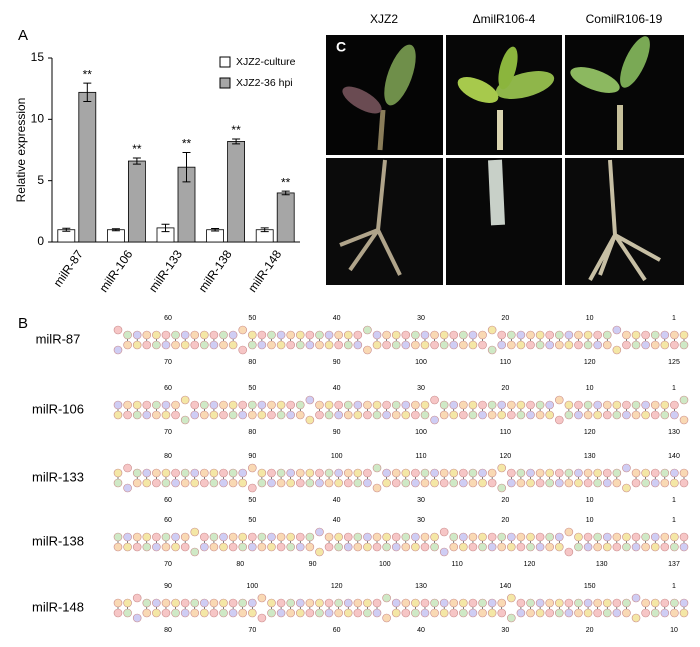  Describe the element at coordinates (236, 192) in the screenshot. I see `bar` at that location.